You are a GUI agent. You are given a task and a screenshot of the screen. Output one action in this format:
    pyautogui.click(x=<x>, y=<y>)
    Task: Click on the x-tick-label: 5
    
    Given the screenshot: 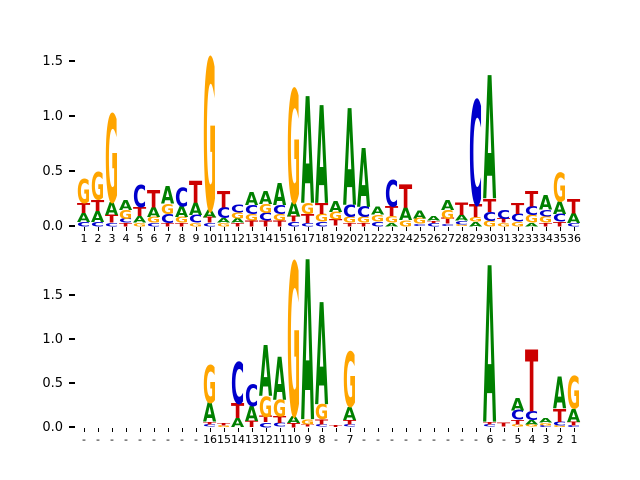 What is the action you would take?
    pyautogui.click(x=518, y=439)
    